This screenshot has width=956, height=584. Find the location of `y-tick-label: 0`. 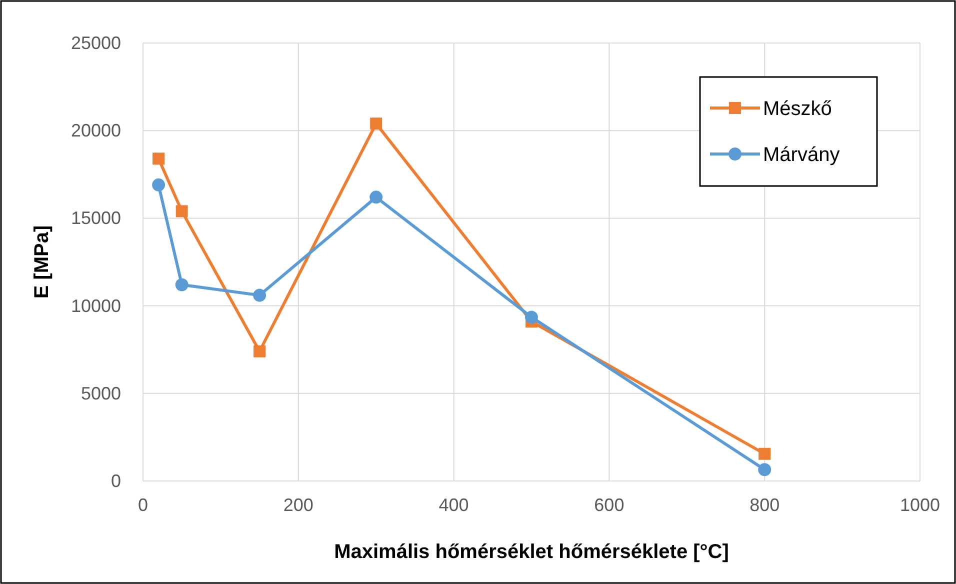

y-tick-label: 0 is located at coordinates (115, 481).